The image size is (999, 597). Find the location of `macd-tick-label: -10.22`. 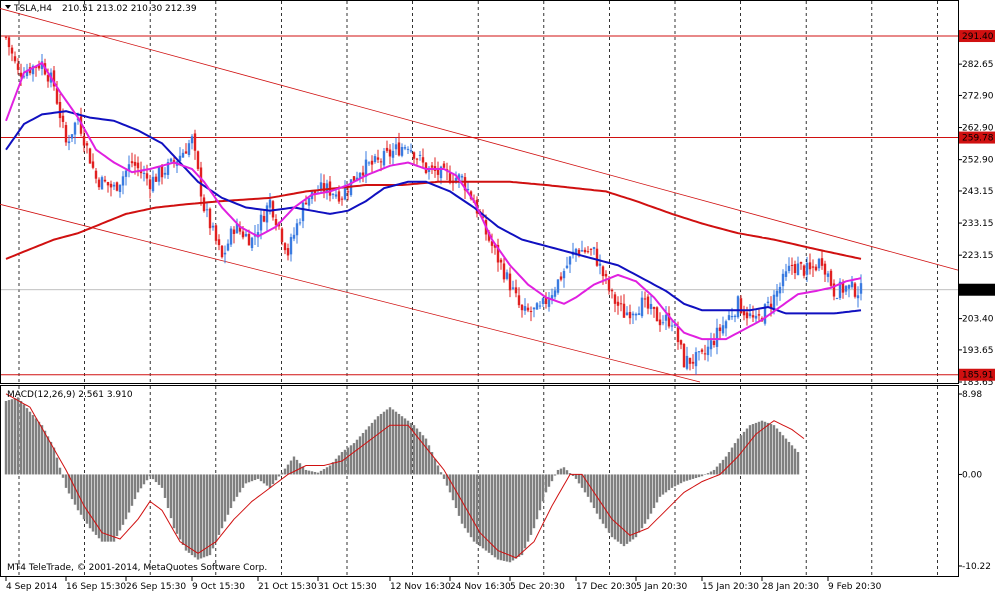

macd-tick-label: -10.22 is located at coordinates (976, 567).